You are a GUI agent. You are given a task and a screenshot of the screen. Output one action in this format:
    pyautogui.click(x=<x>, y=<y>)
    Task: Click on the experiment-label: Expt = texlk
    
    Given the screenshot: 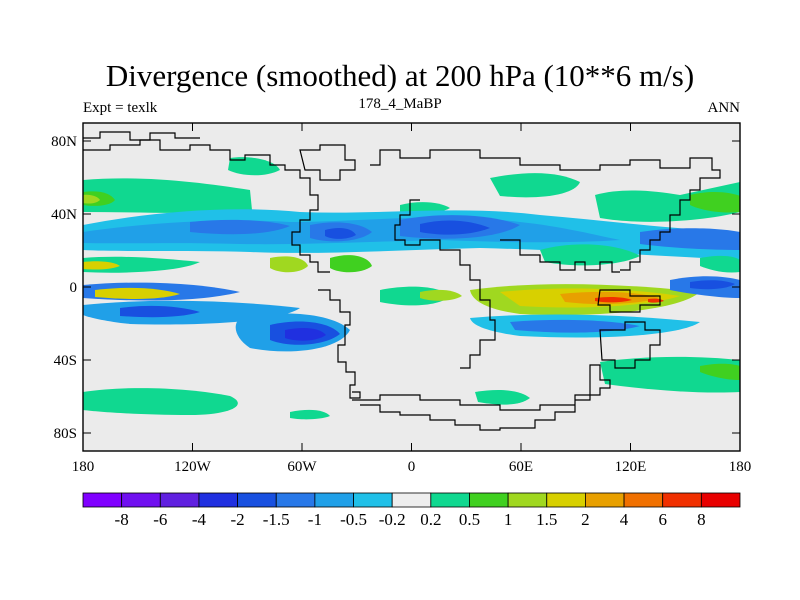 What is the action you would take?
    pyautogui.click(x=120, y=108)
    